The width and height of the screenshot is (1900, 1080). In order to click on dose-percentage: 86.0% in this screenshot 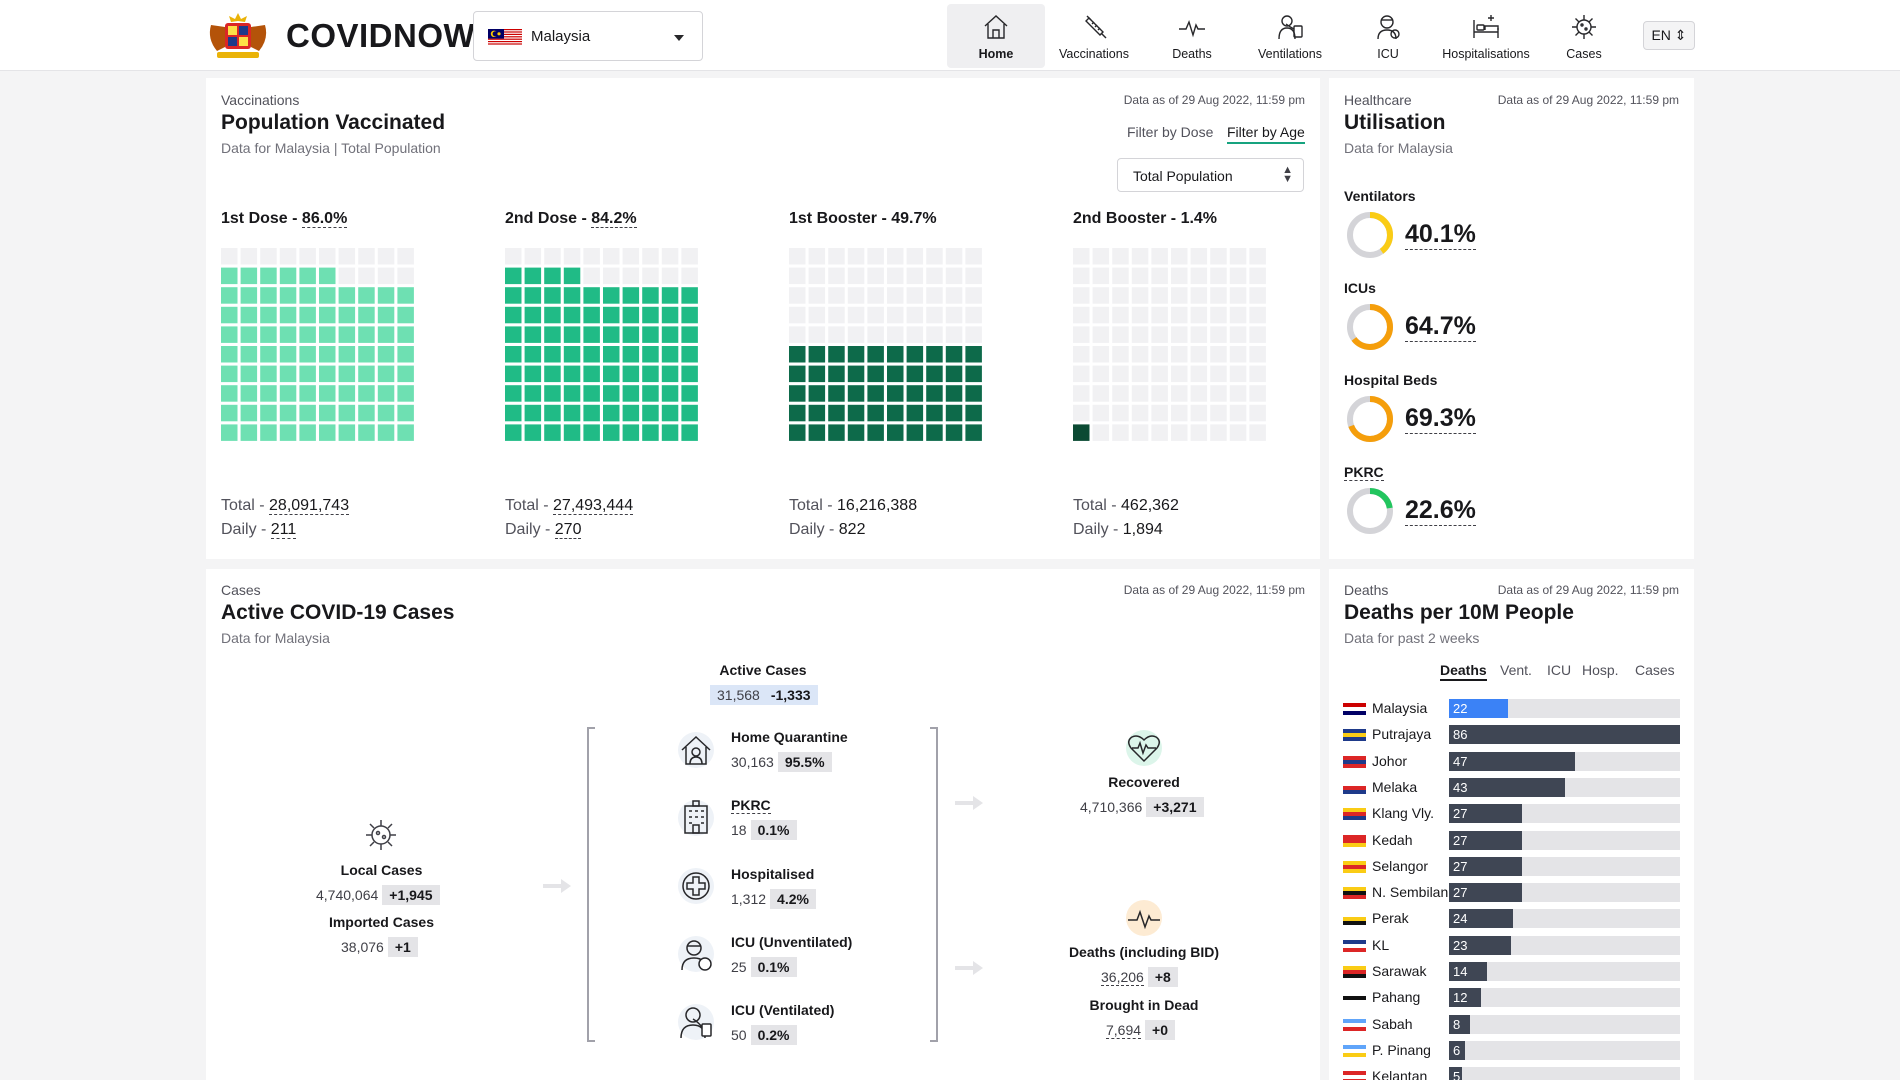, I will do `click(324, 219)`.